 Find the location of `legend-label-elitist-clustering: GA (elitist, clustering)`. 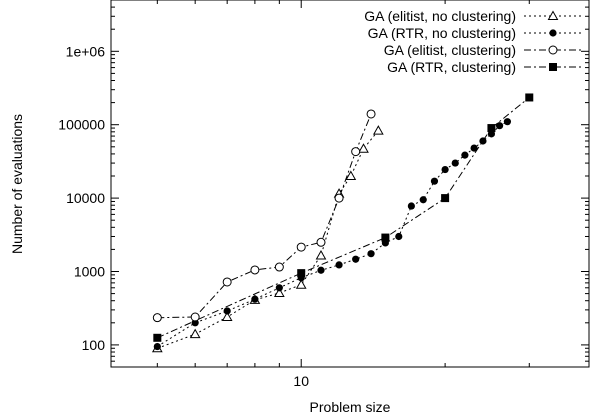

legend-label-elitist-clustering: GA (elitist, clustering) is located at coordinates (450, 50).